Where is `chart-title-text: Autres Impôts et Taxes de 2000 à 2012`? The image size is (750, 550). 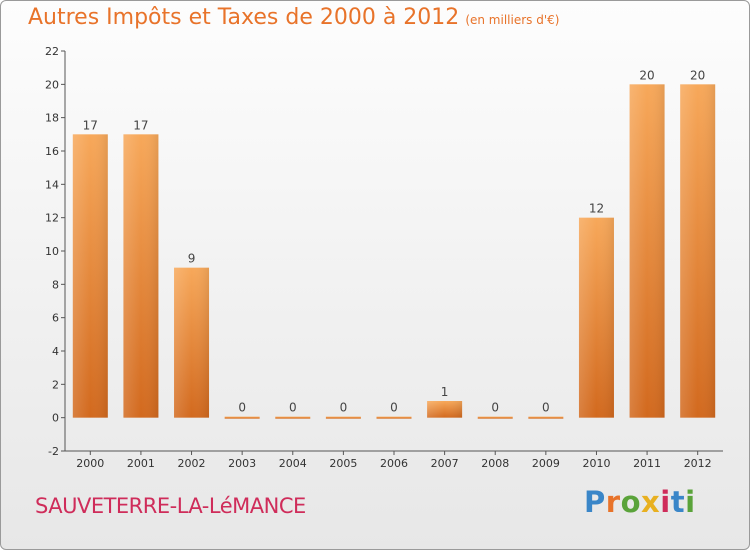
chart-title-text: Autres Impôts et Taxes de 2000 à 2012 is located at coordinates (244, 17).